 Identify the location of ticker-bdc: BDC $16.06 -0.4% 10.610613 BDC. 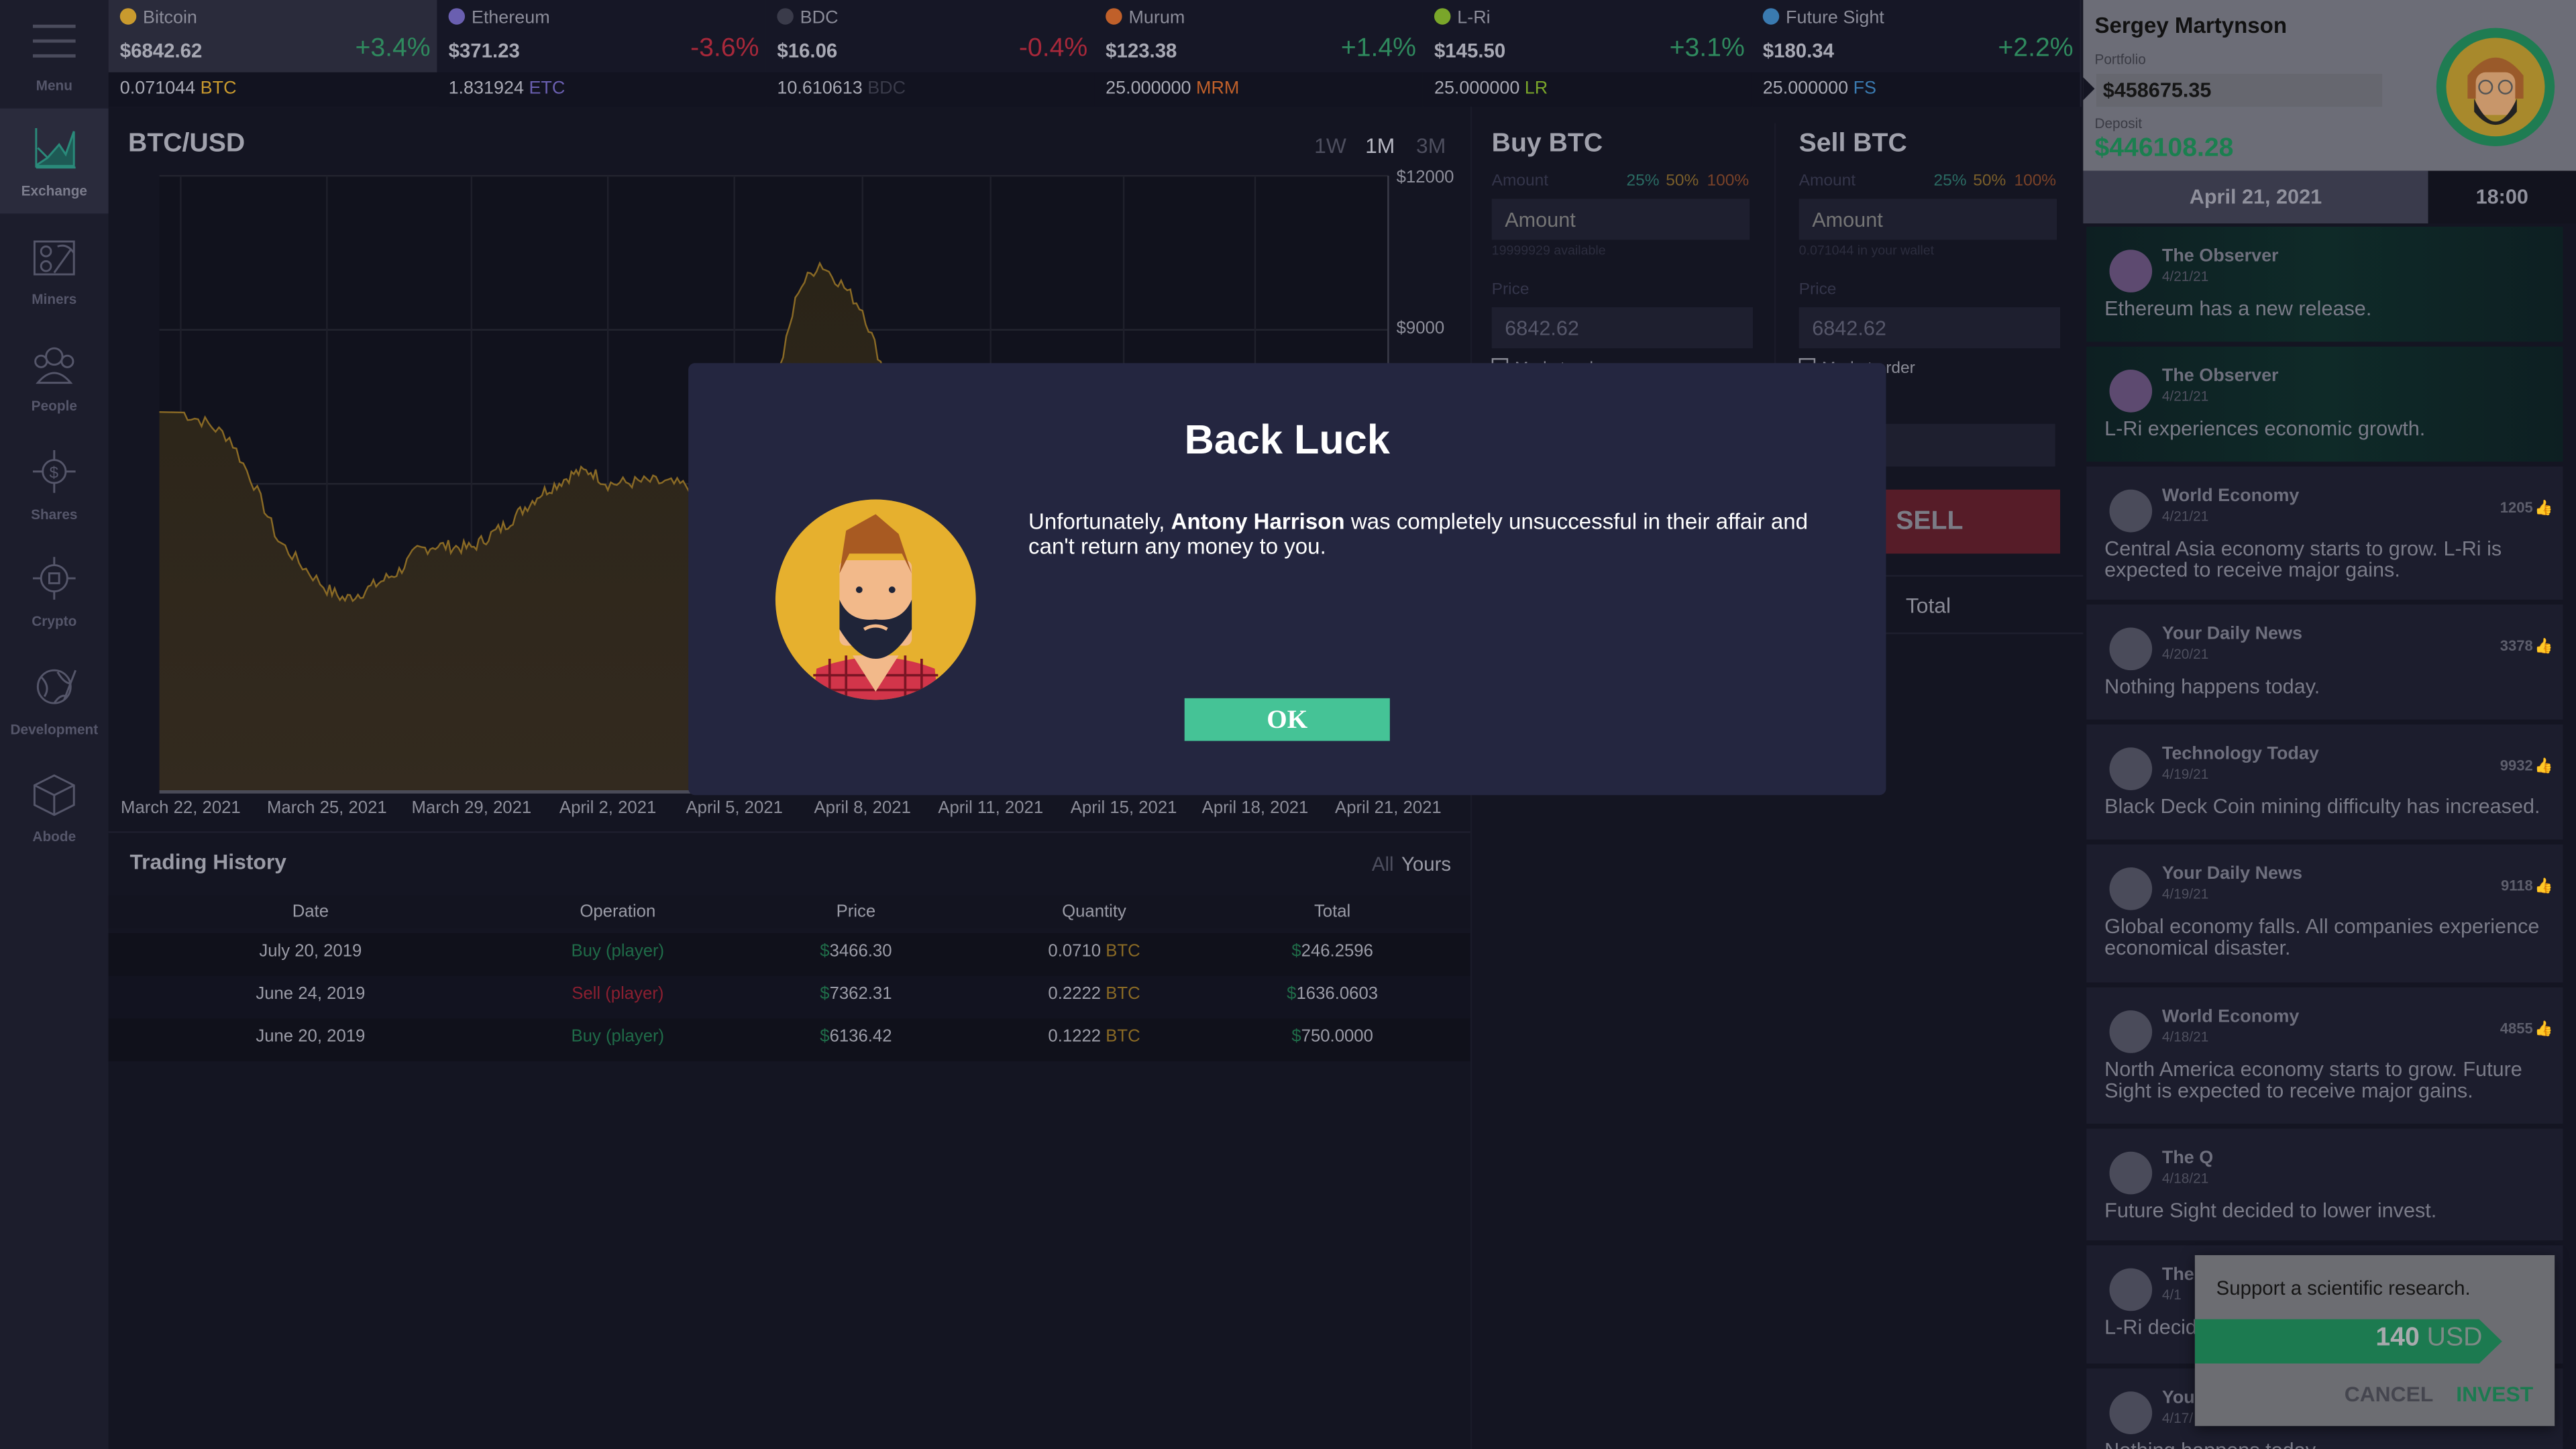
(930, 53).